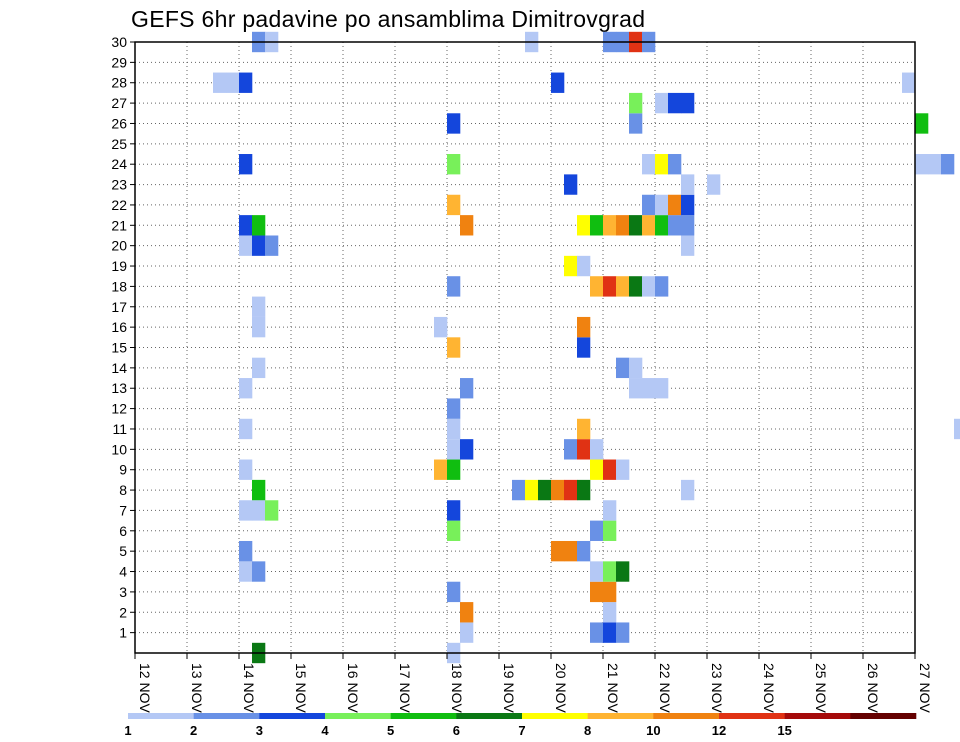 The width and height of the screenshot is (960, 742). I want to click on y-tick-label: 8, so click(123, 490).